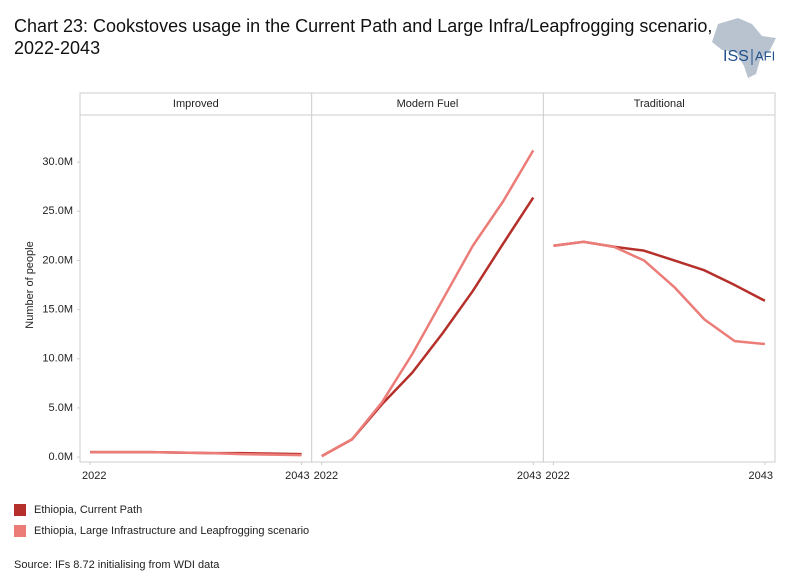 This screenshot has height=587, width=786. I want to click on y-tick-label: 30.0M, so click(57, 162).